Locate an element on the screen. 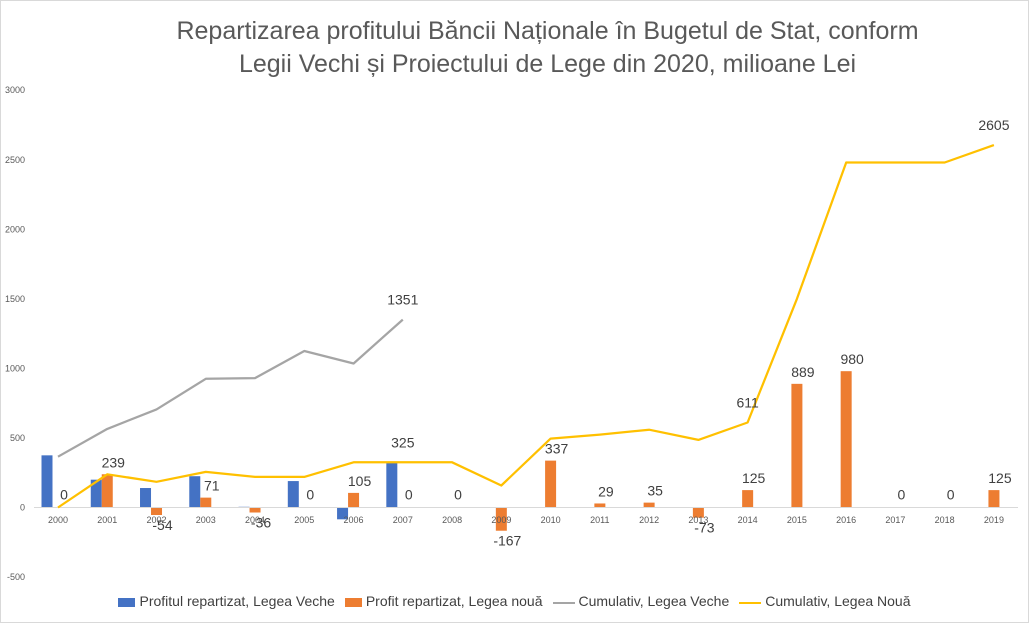 Image resolution: width=1029 pixels, height=623 pixels. legend-item: Profitul repartizat, Legea Veche is located at coordinates (226, 601).